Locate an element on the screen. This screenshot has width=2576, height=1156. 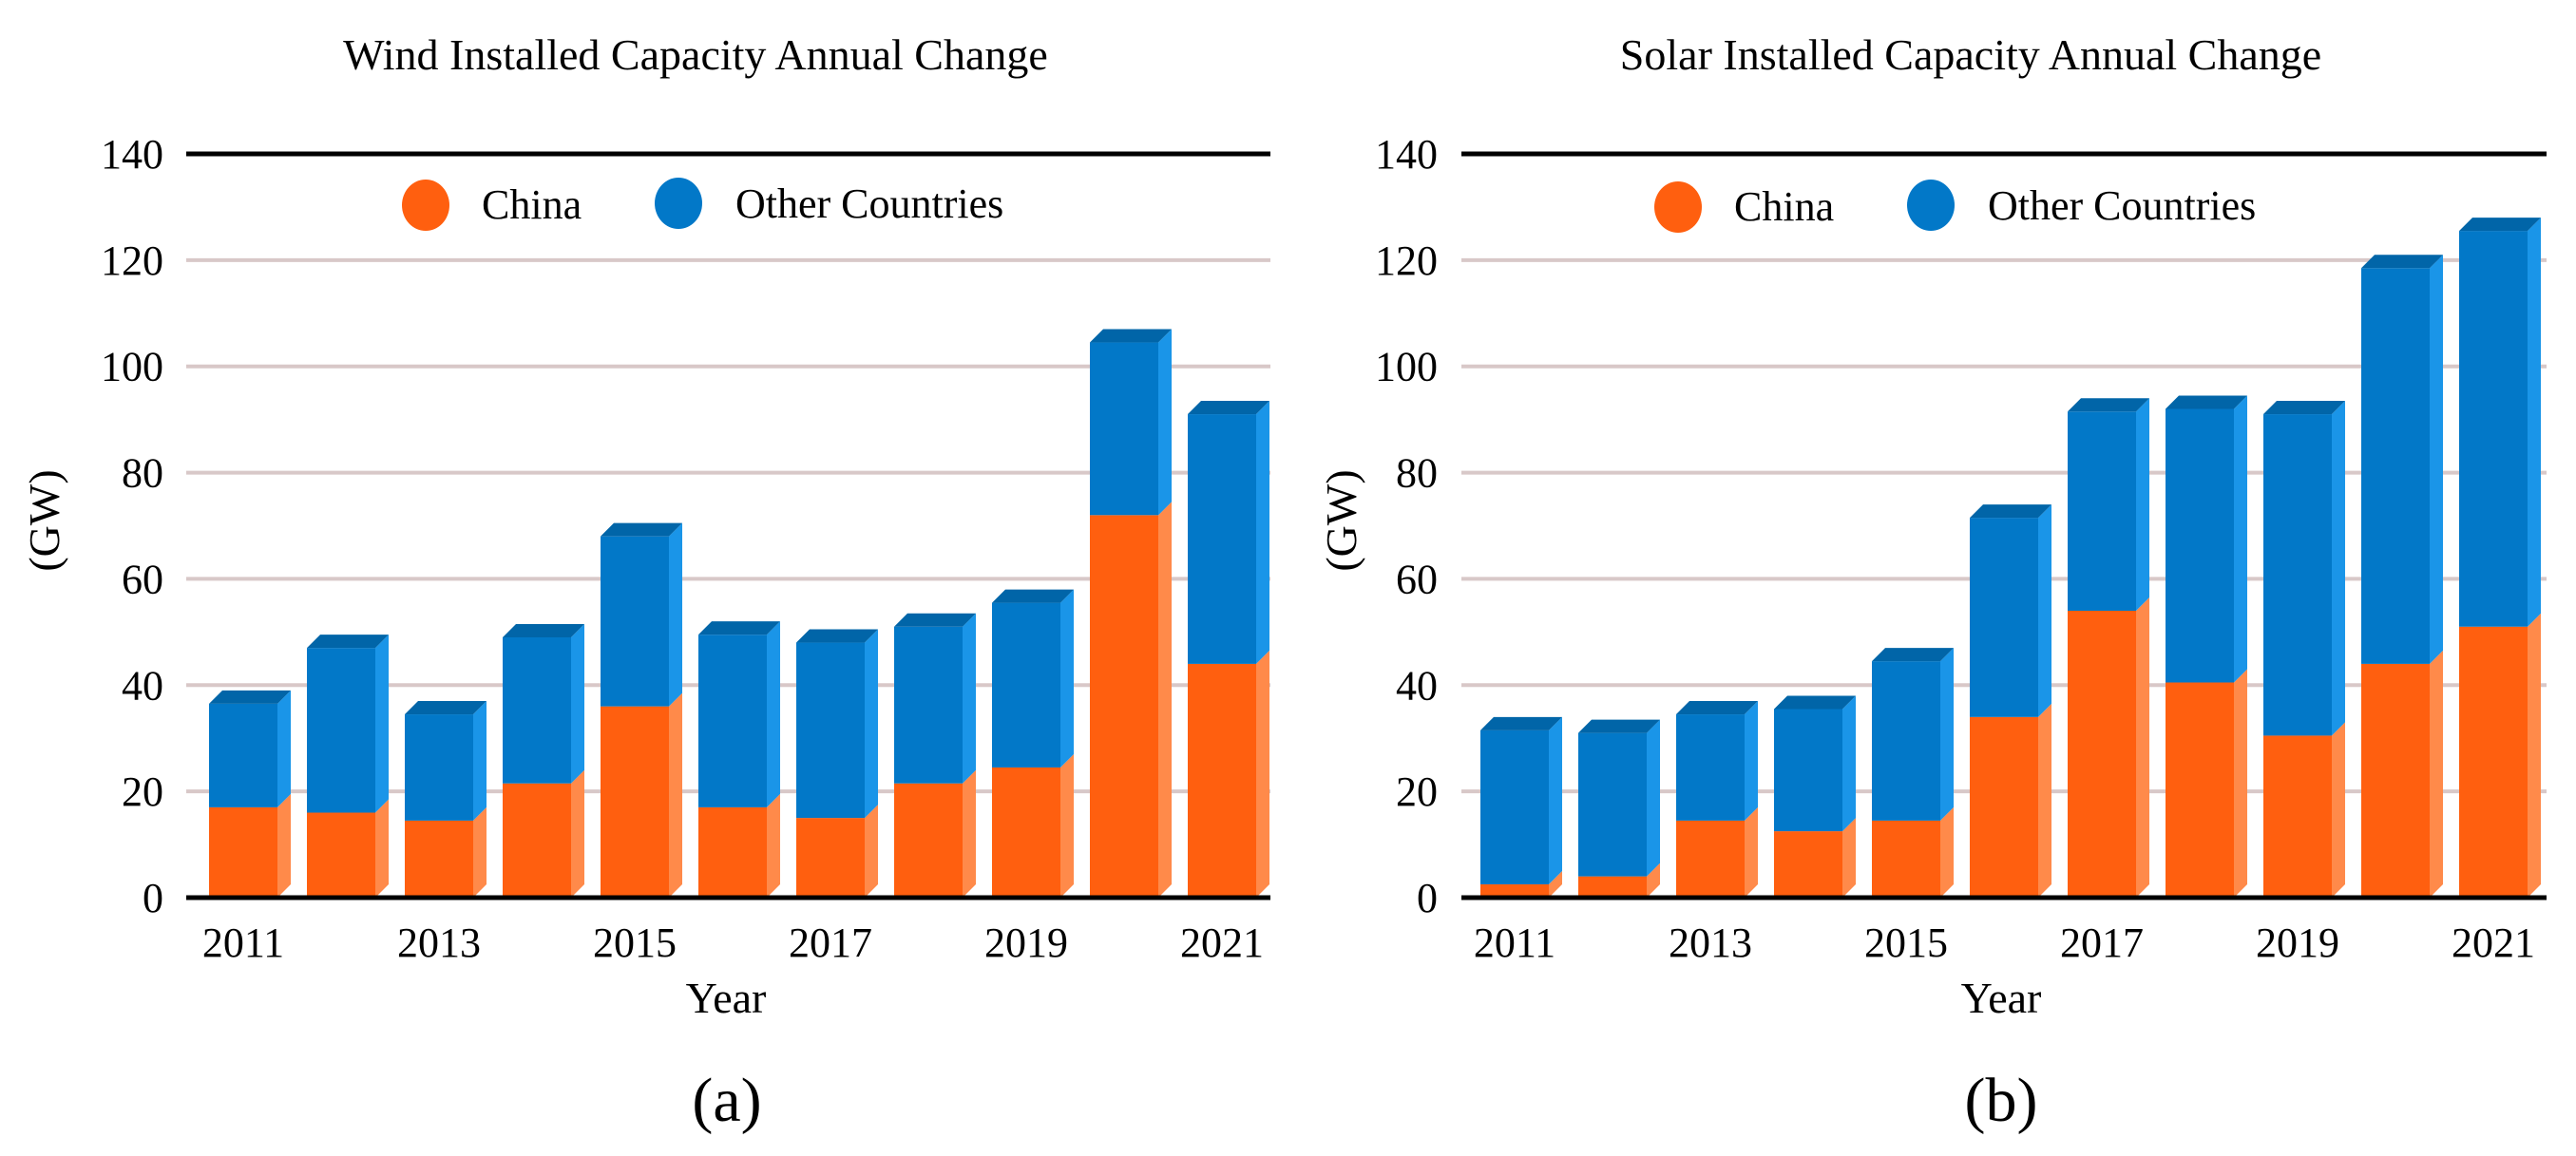
y-tick-label: 0 is located at coordinates (153, 898).